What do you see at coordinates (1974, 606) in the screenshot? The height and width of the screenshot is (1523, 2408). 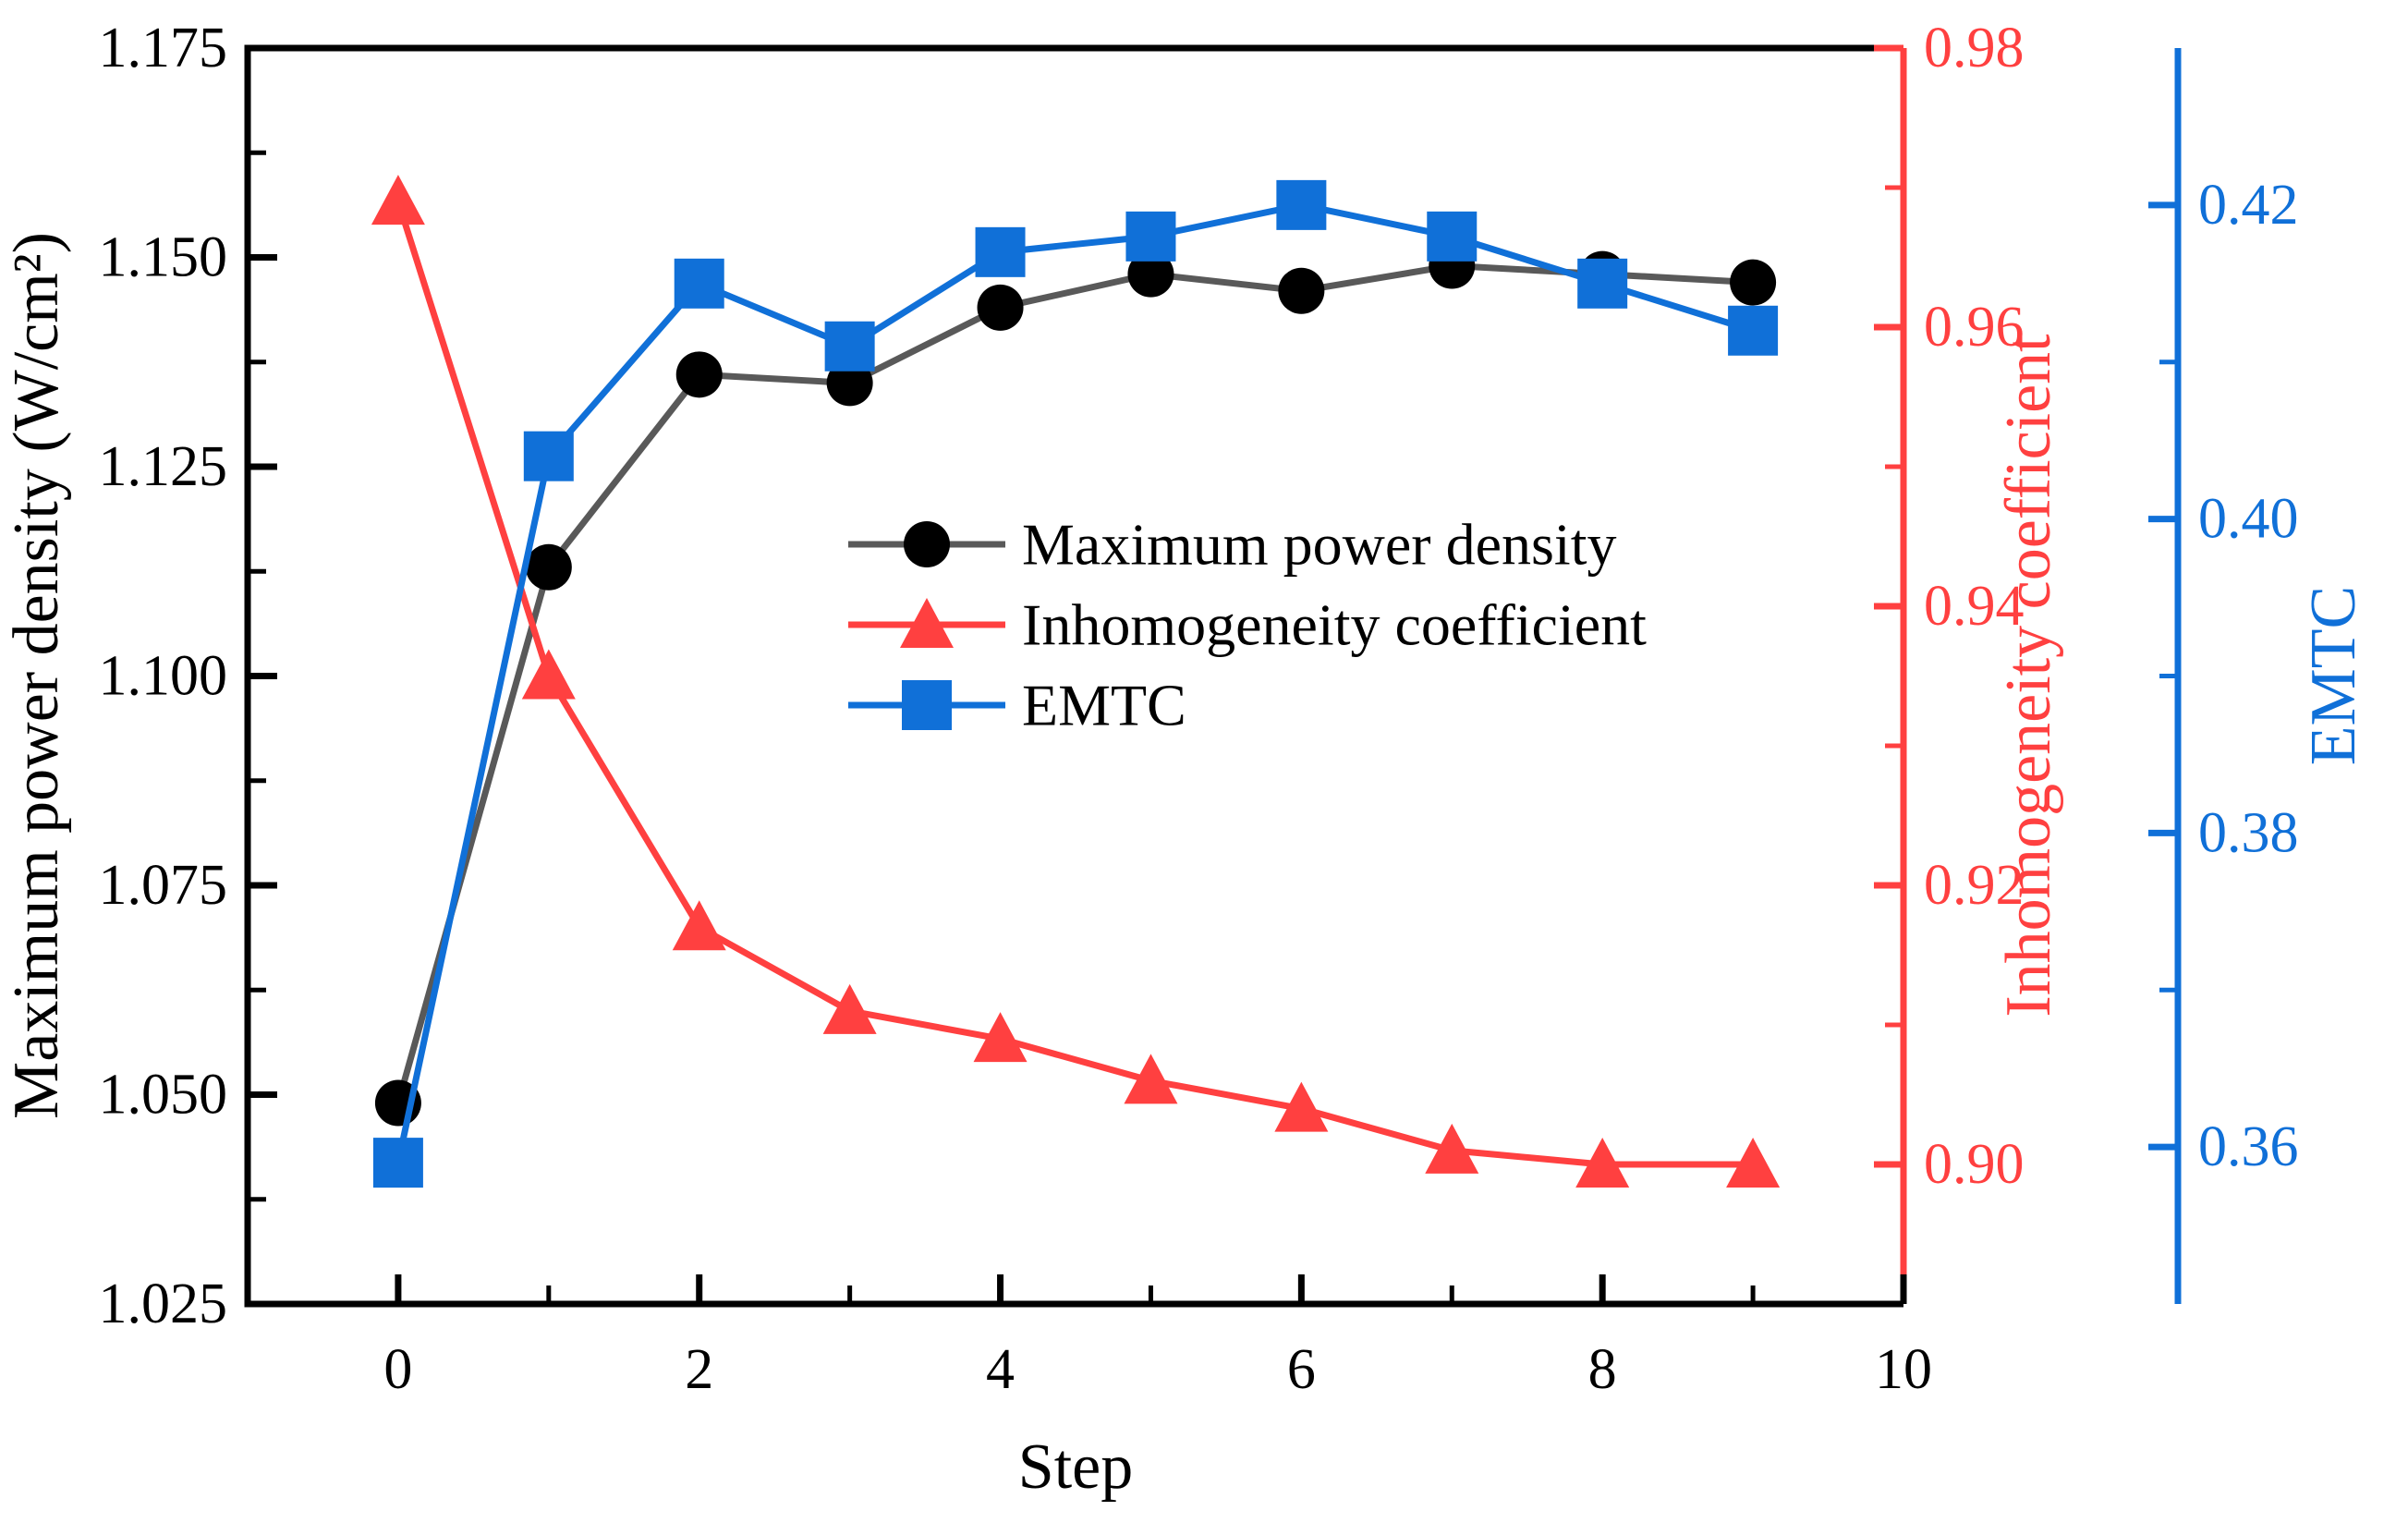 I see `right1-tick-label: 0.94` at bounding box center [1974, 606].